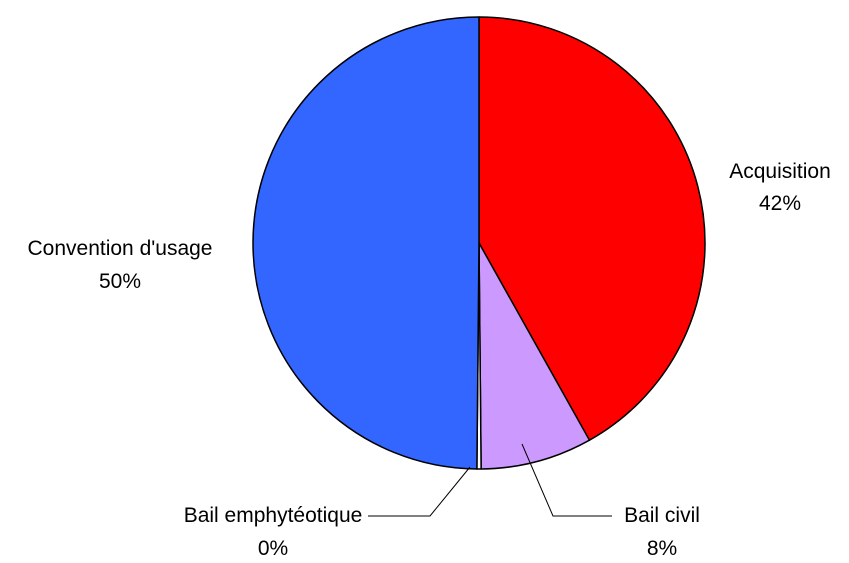 Image resolution: width=849 pixels, height=563 pixels. Describe the element at coordinates (566, 480) in the screenshot. I see `leader-line-bail-civil` at that location.